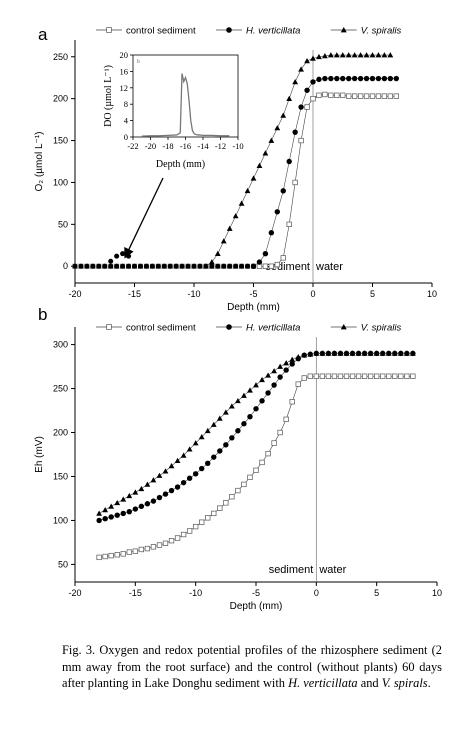  What do you see at coordinates (60, 476) in the screenshot?
I see `y-tick-label: 150` at bounding box center [60, 476].